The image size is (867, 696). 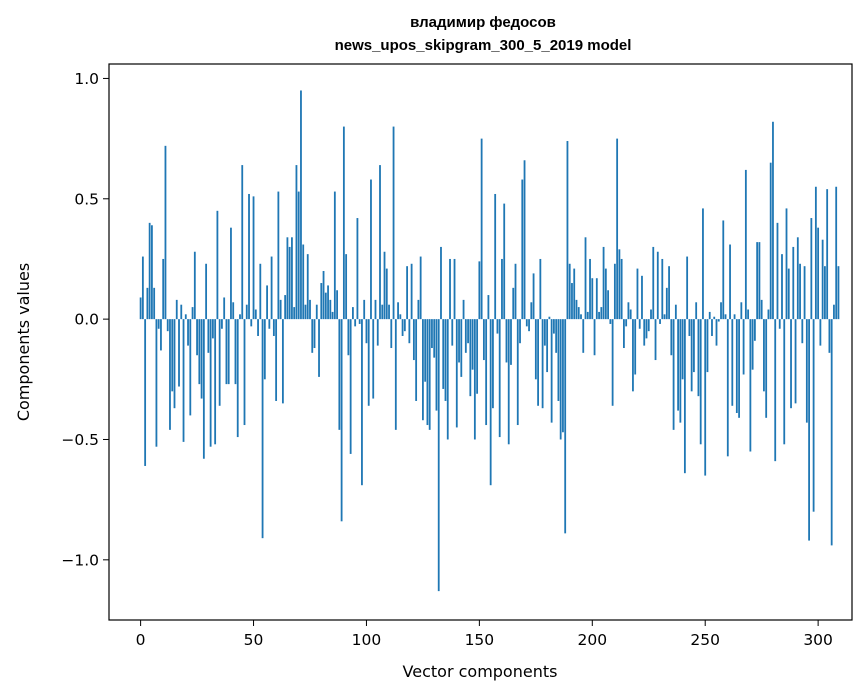 What do you see at coordinates (705, 640) in the screenshot?
I see `x-tick-label: 250` at bounding box center [705, 640].